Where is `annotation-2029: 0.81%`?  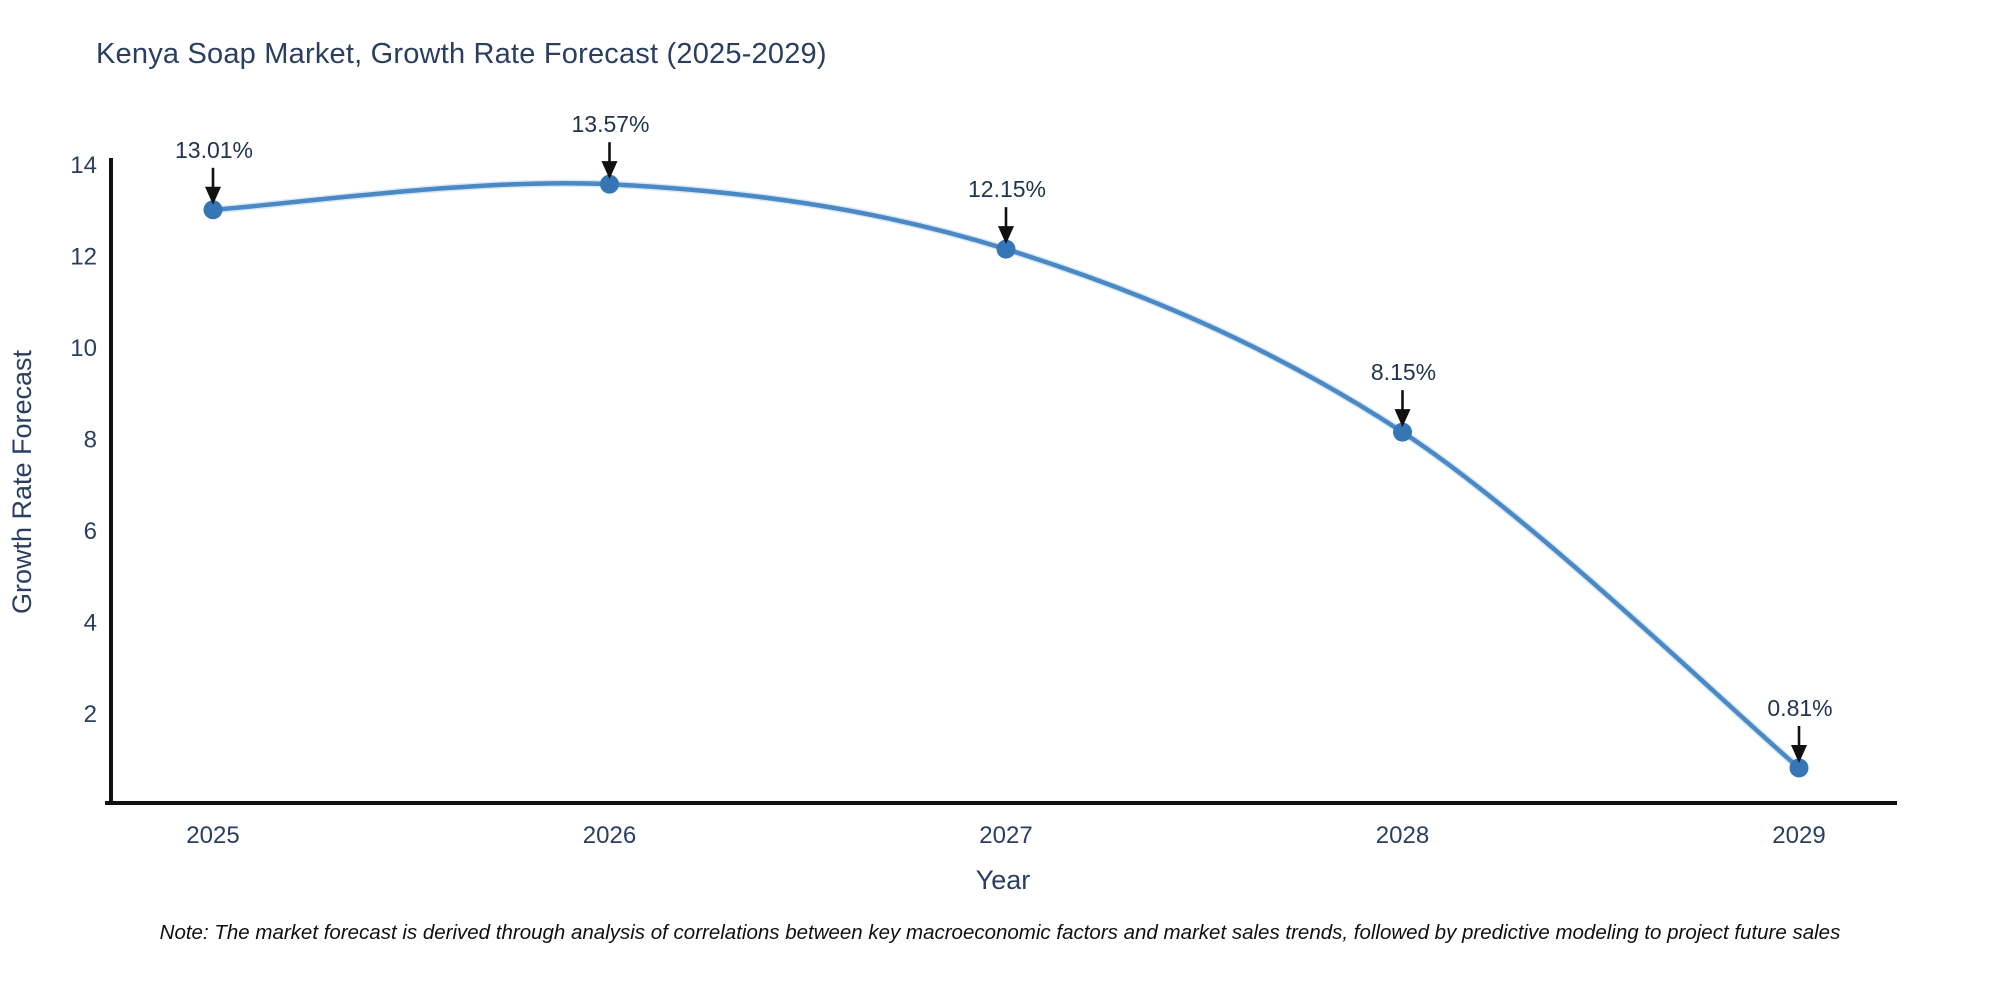 annotation-2029: 0.81% is located at coordinates (1800, 729).